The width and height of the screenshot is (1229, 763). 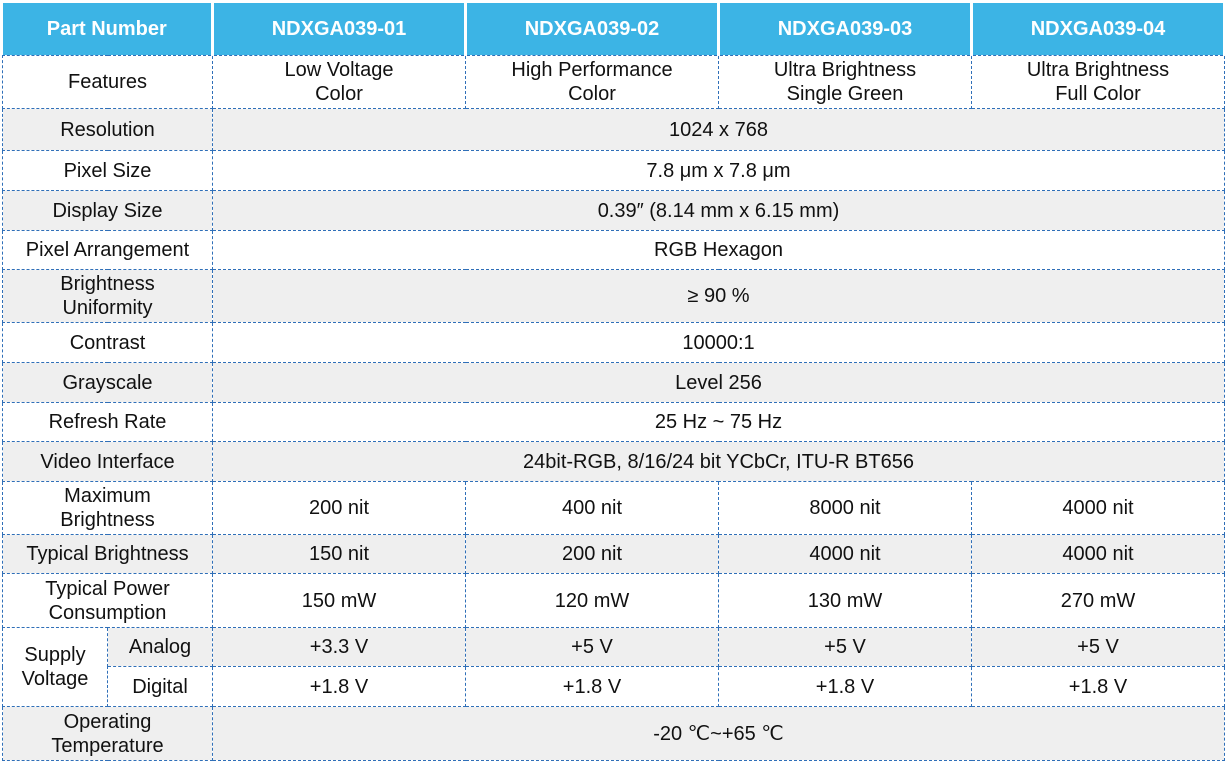 I want to click on value-cell: RGB Hexagon, so click(x=718, y=250).